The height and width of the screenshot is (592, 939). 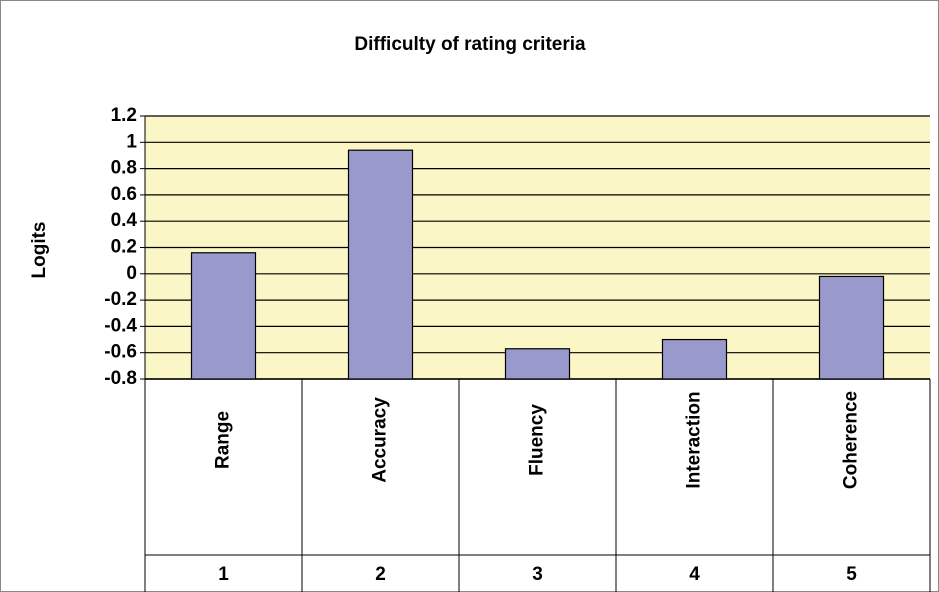 I want to click on y-tick-label: 0.8, so click(x=124, y=168).